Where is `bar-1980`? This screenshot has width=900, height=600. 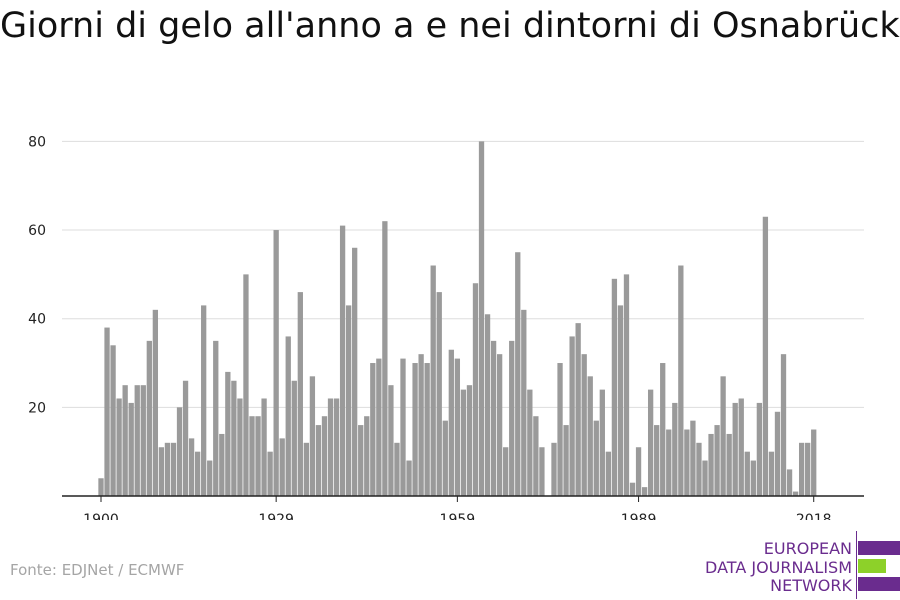 bar-1980 is located at coordinates (584, 425).